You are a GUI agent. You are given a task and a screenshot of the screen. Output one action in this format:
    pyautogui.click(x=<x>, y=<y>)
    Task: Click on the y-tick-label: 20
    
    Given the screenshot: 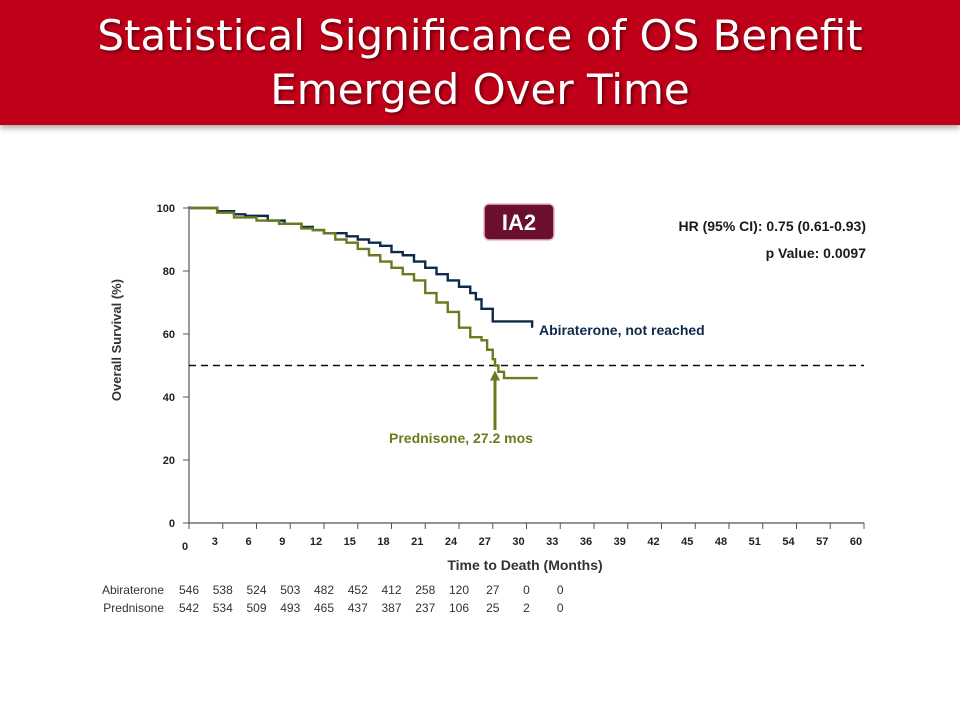 What is the action you would take?
    pyautogui.click(x=169, y=461)
    